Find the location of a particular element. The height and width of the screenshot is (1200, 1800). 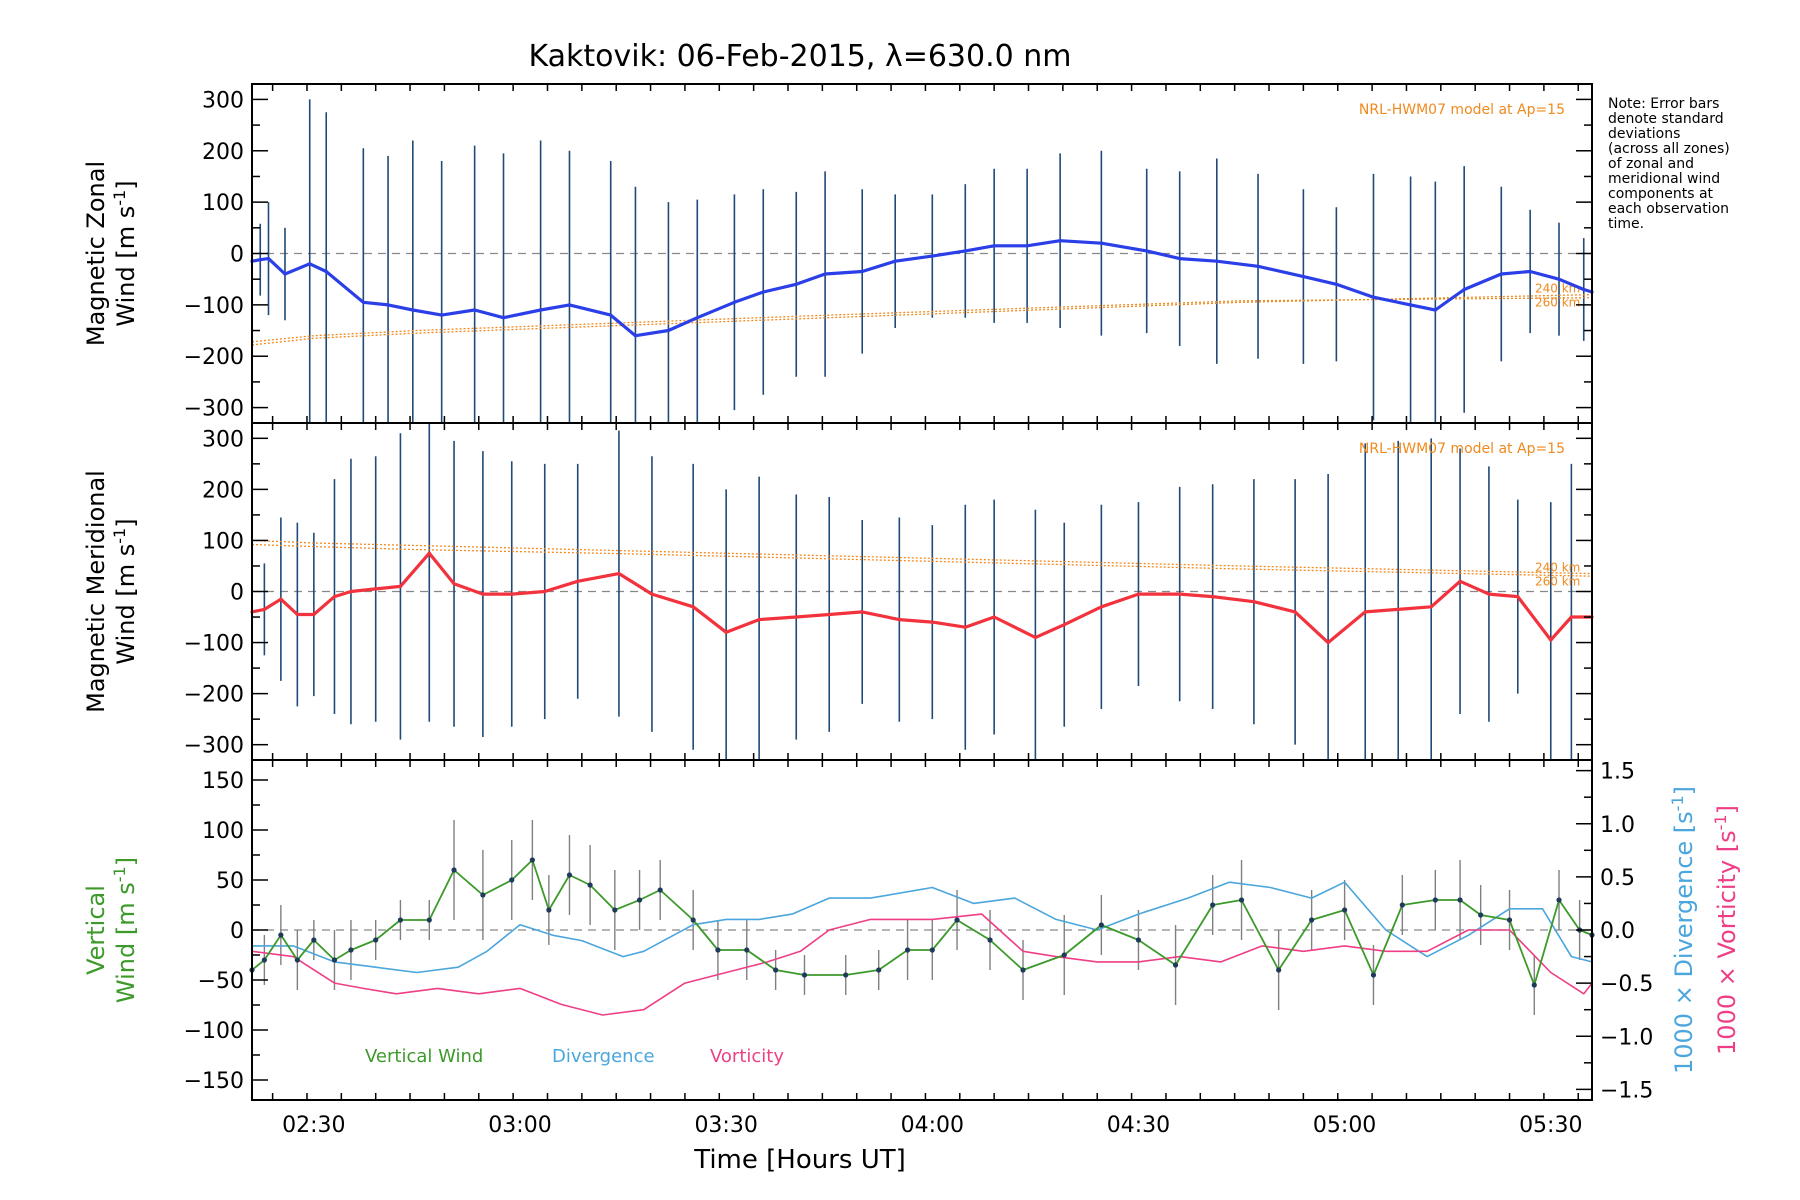

note-line: Note: Error bars is located at coordinates (1663, 104).